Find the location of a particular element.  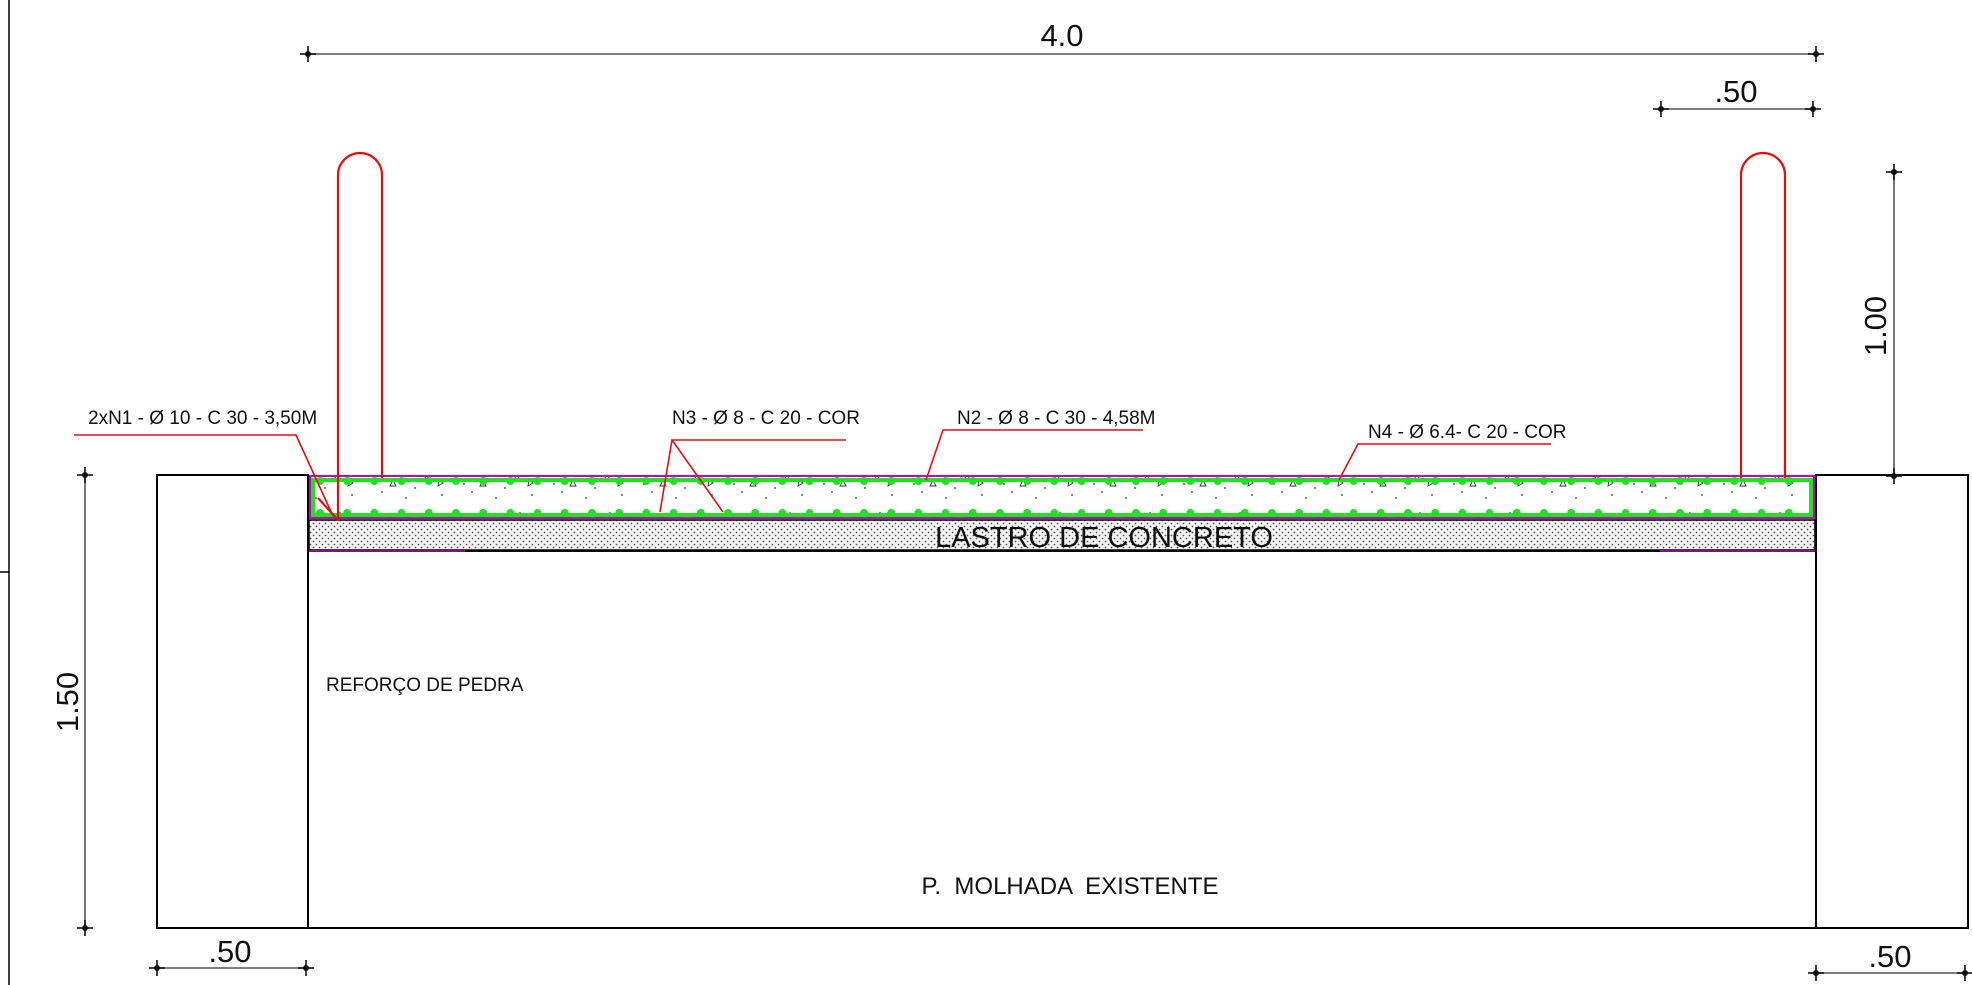

stone-block-right is located at coordinates (1892, 701).